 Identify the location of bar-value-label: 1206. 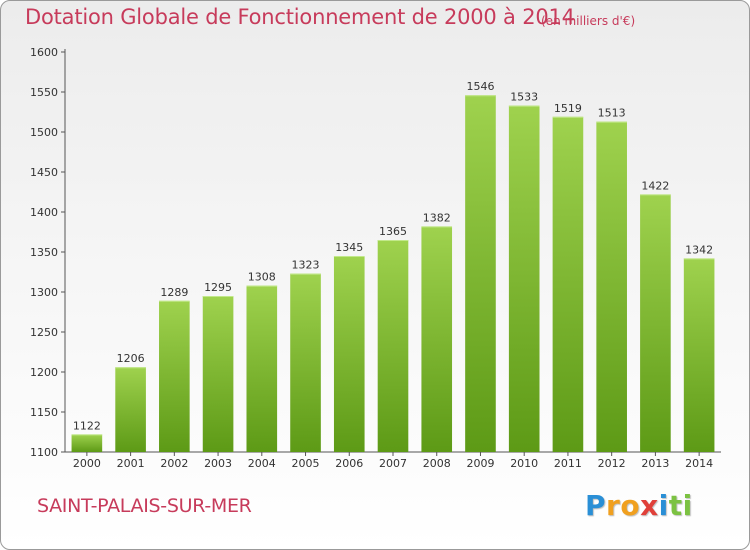
(131, 358).